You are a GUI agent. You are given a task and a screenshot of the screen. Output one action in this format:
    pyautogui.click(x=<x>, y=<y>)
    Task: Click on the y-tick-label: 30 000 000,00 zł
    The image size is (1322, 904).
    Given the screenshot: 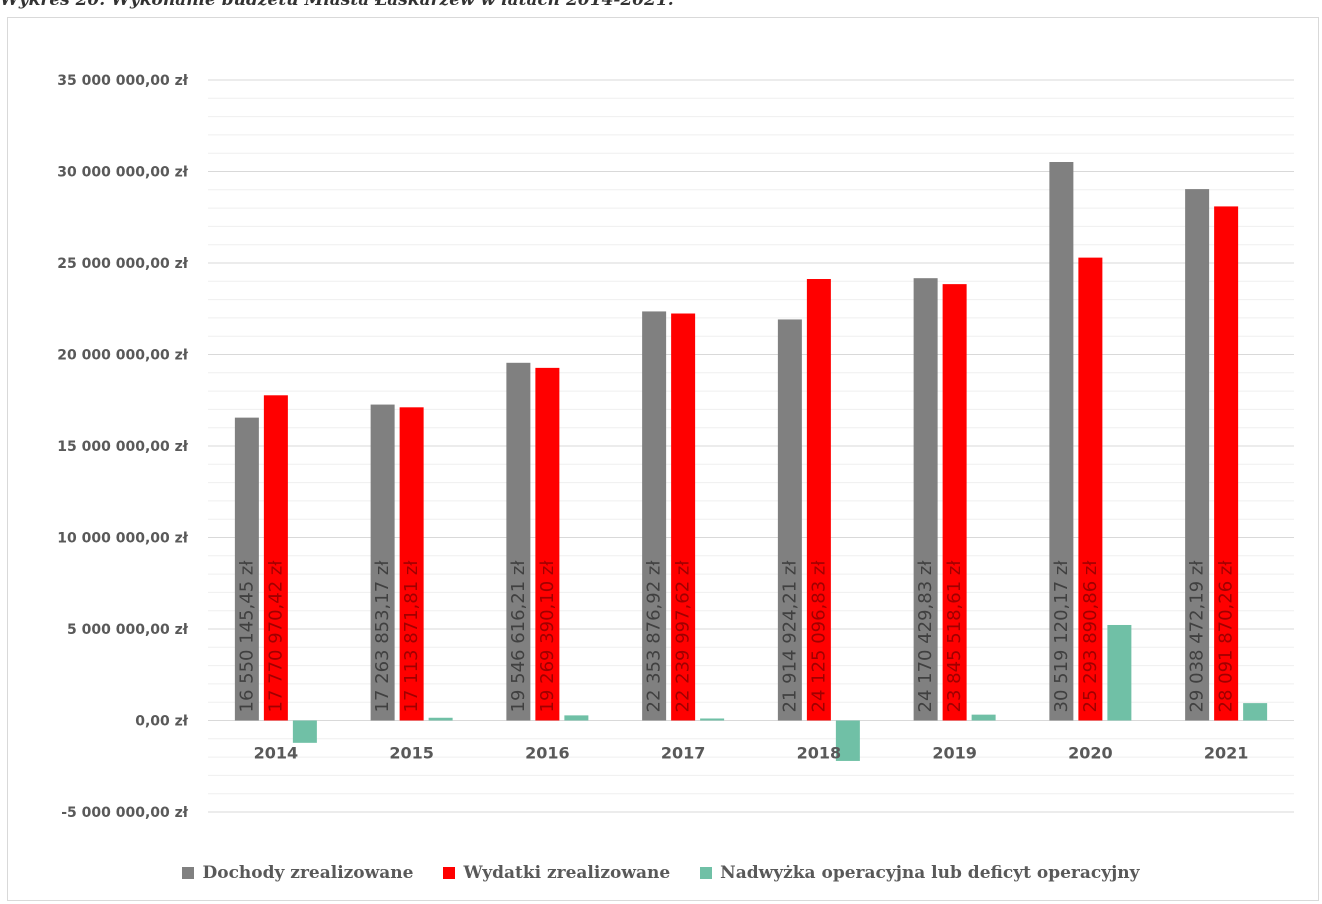 What is the action you would take?
    pyautogui.click(x=123, y=173)
    